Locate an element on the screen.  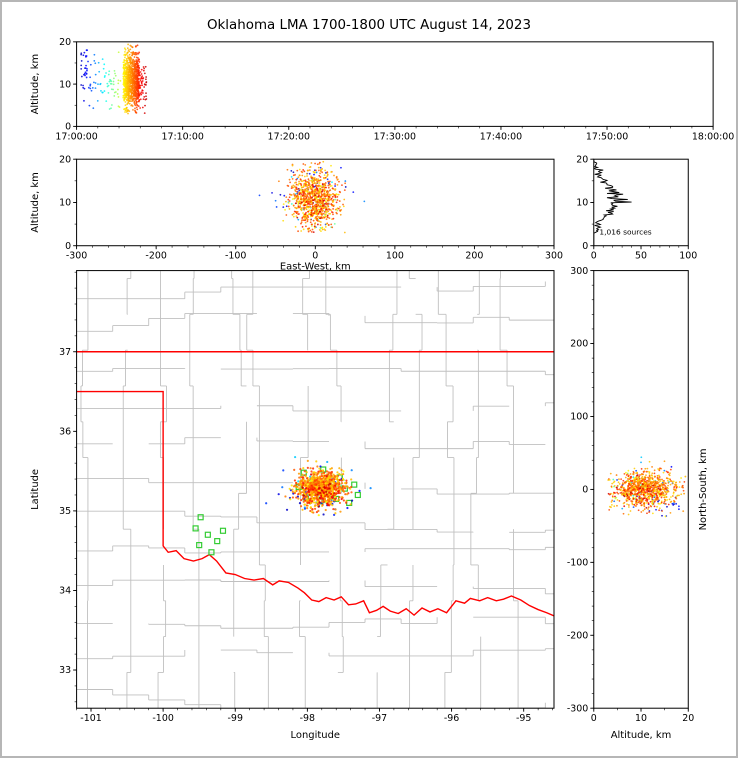
y-tick-label: 10 is located at coordinates (582, 203).